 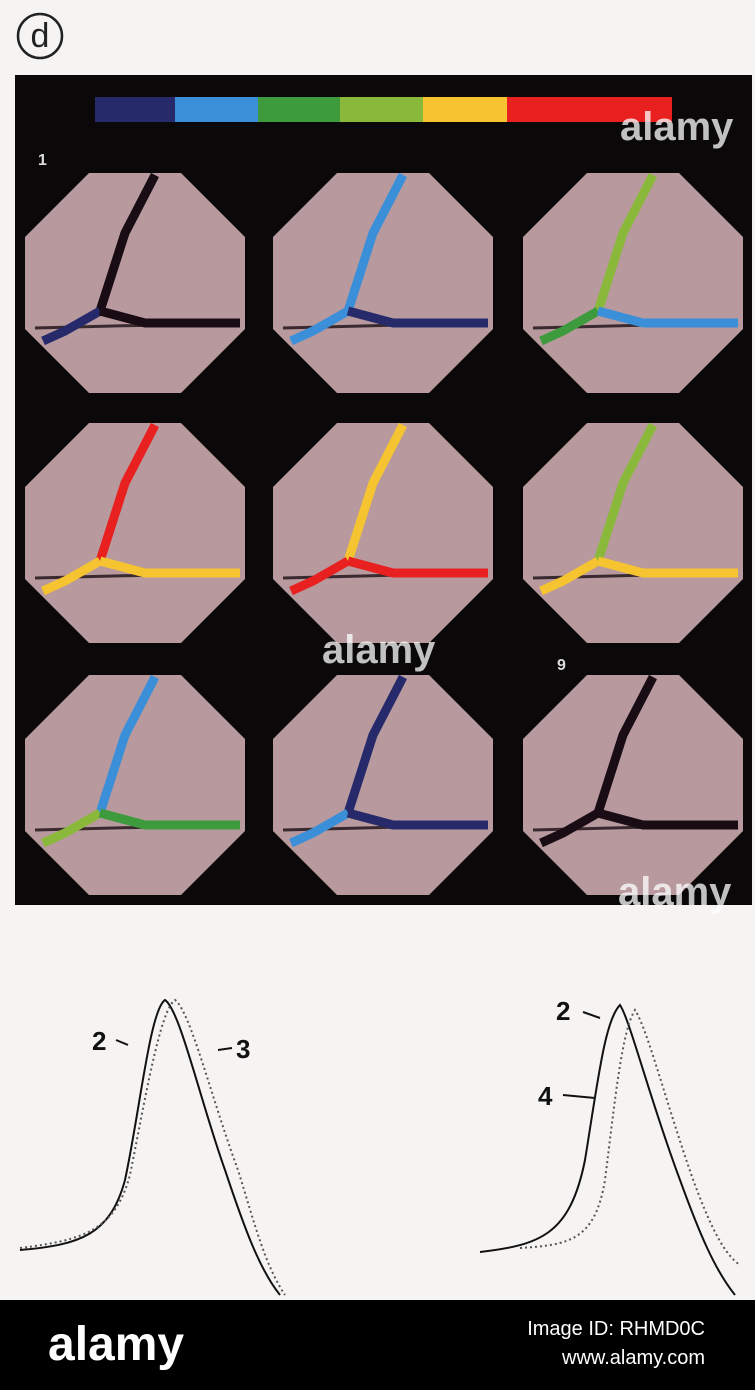 I want to click on label-circle, so click(x=40, y=36).